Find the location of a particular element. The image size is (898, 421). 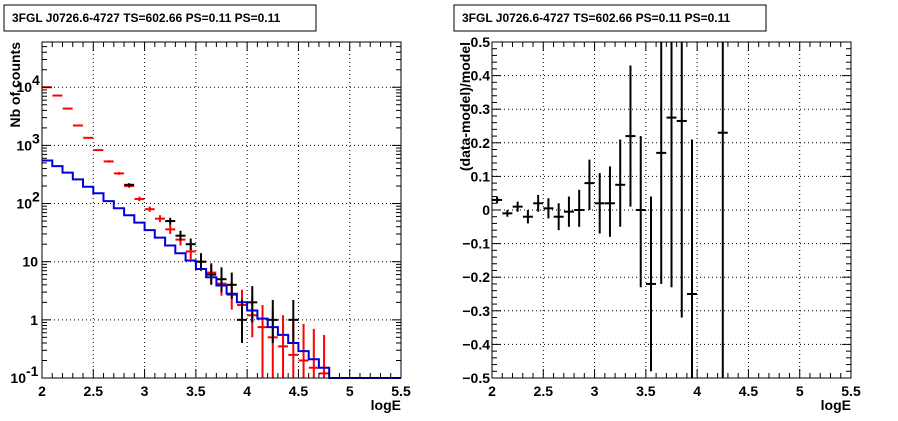

counts-x-tick-label: 2 is located at coordinates (42, 391).